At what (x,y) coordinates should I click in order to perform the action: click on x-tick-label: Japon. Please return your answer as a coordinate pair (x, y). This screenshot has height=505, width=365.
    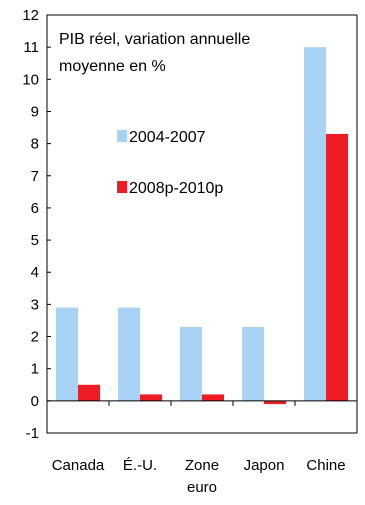
    Looking at the image, I should click on (264, 465).